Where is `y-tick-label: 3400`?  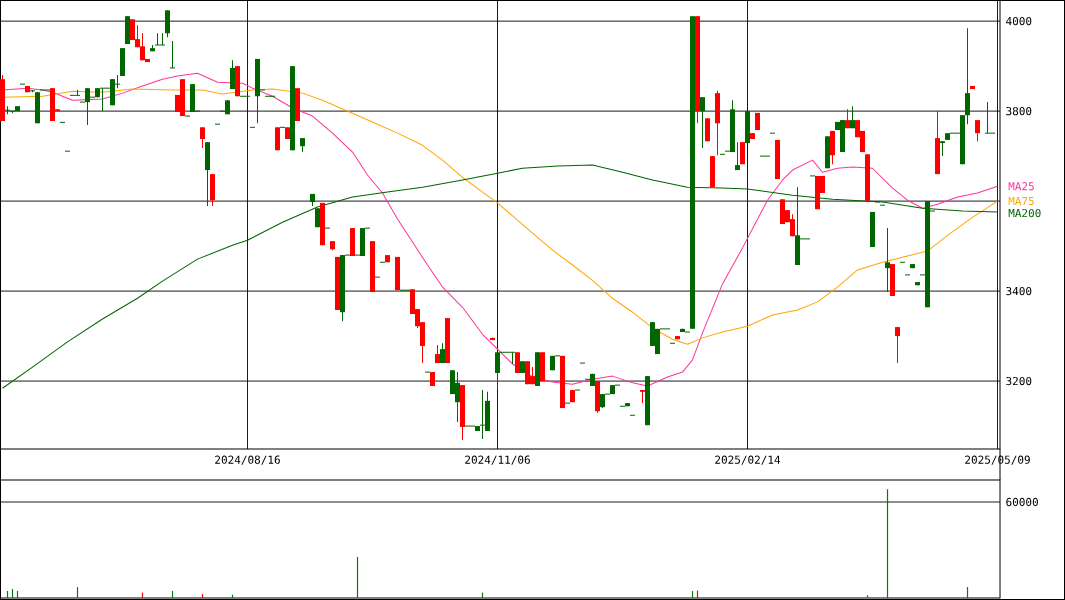
y-tick-label: 3400 is located at coordinates (1019, 291).